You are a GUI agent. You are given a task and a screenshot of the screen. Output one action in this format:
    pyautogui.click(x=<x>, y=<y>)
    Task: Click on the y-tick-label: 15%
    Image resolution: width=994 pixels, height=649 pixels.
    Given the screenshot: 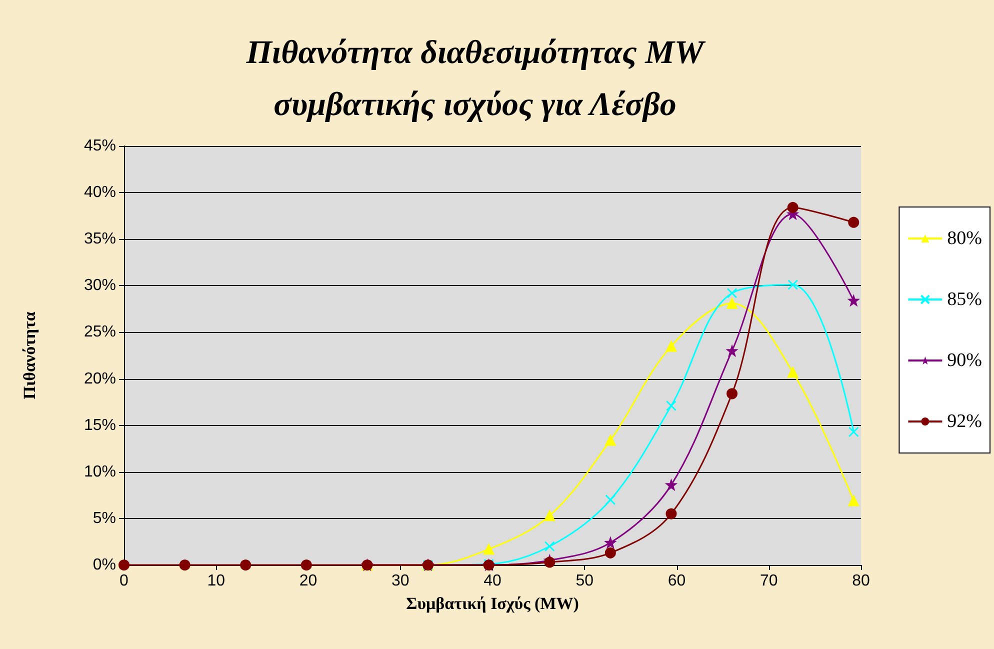 What is the action you would take?
    pyautogui.click(x=100, y=425)
    